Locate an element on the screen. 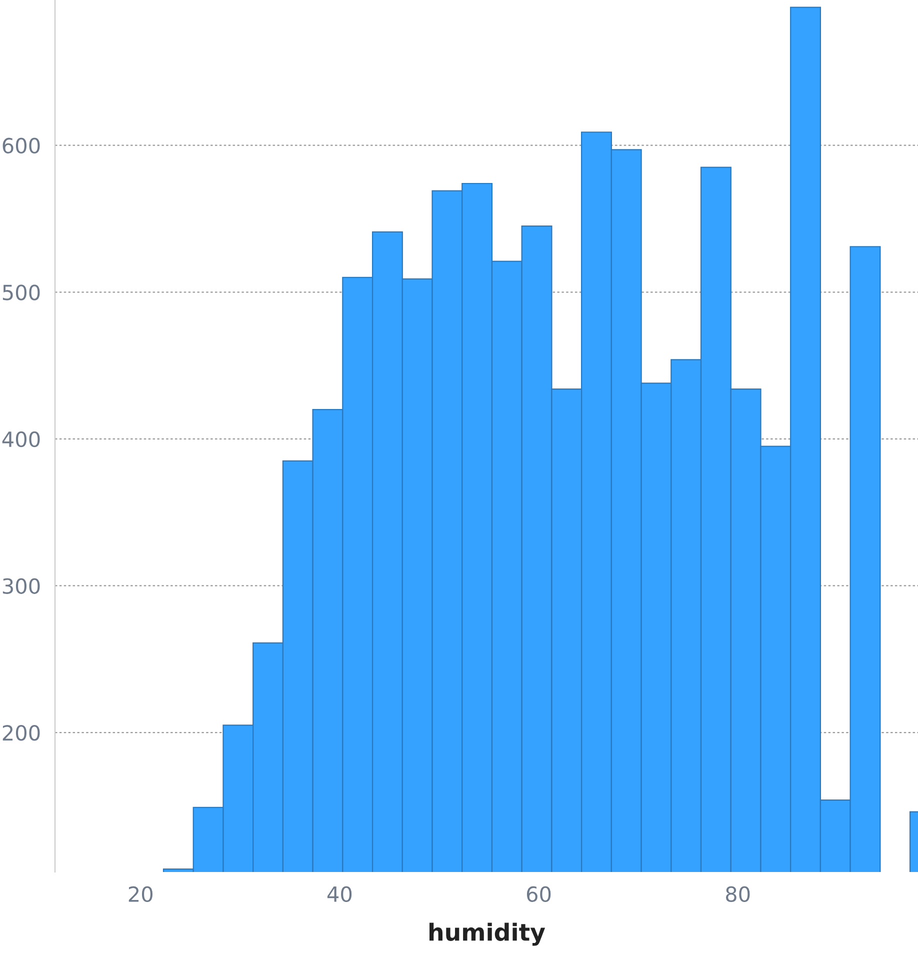 Image resolution: width=918 pixels, height=954 pixels. y-tick-label: 200 is located at coordinates (21, 732).